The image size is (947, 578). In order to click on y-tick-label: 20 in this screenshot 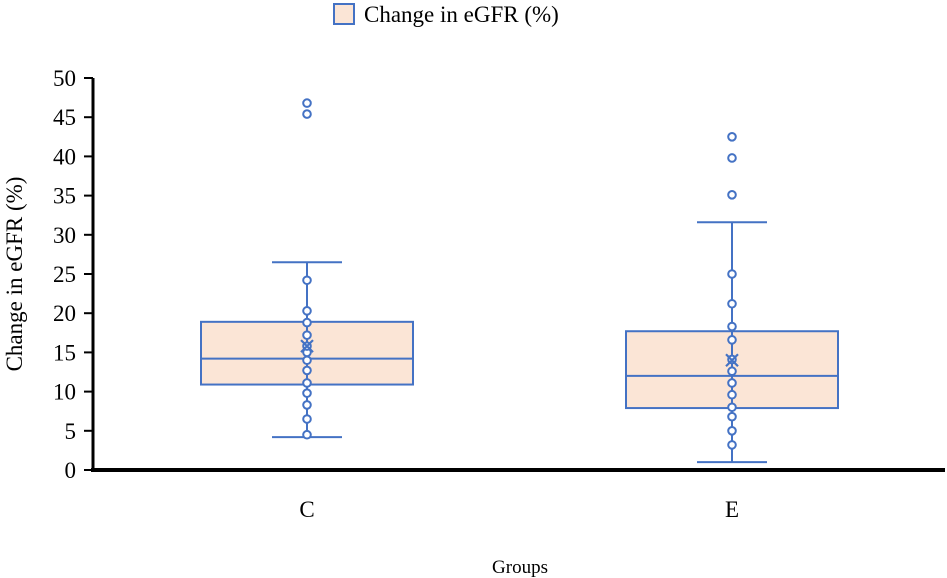, I will do `click(64, 313)`.